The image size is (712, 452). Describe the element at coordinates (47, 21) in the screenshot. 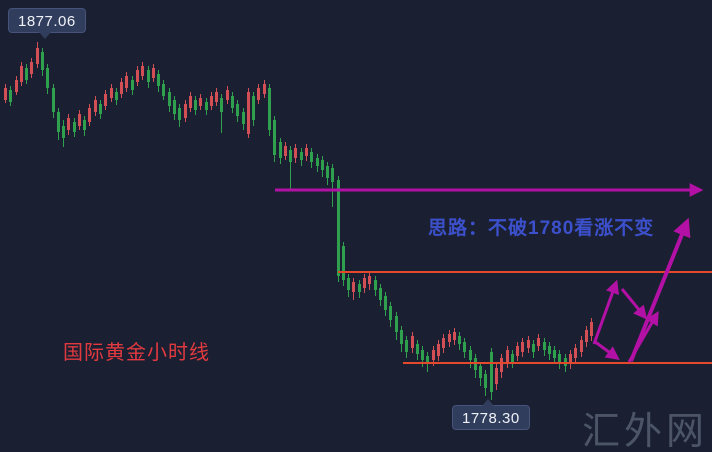

I see `price-tooltip-high-label: 1877.06` at that location.